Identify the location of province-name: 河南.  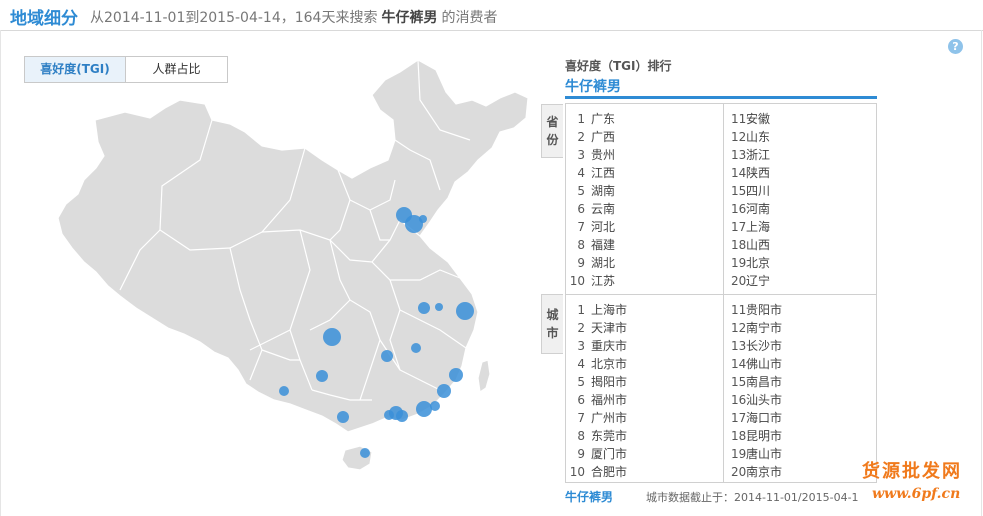
(758, 209).